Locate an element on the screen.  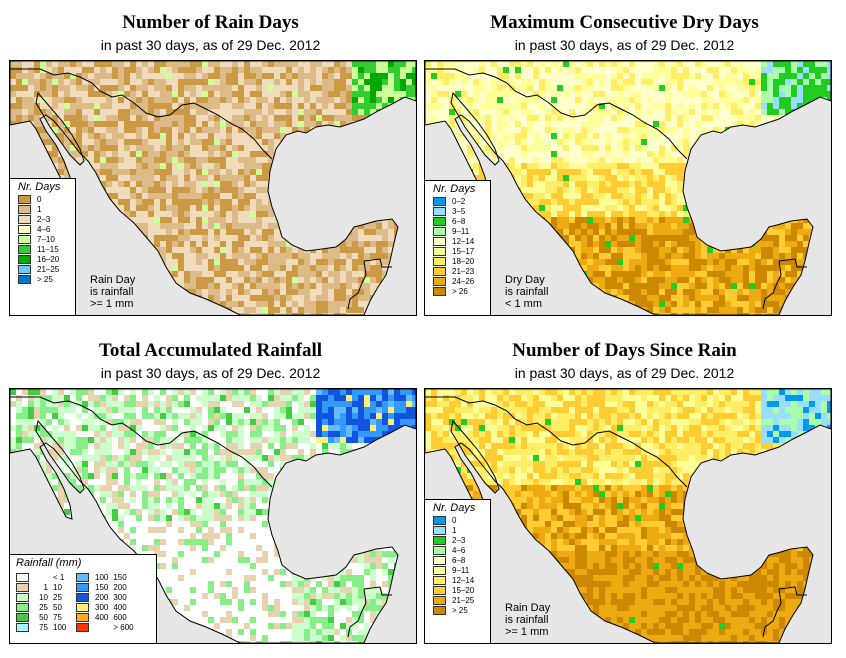
legend-label: 16–20 is located at coordinates (48, 259).